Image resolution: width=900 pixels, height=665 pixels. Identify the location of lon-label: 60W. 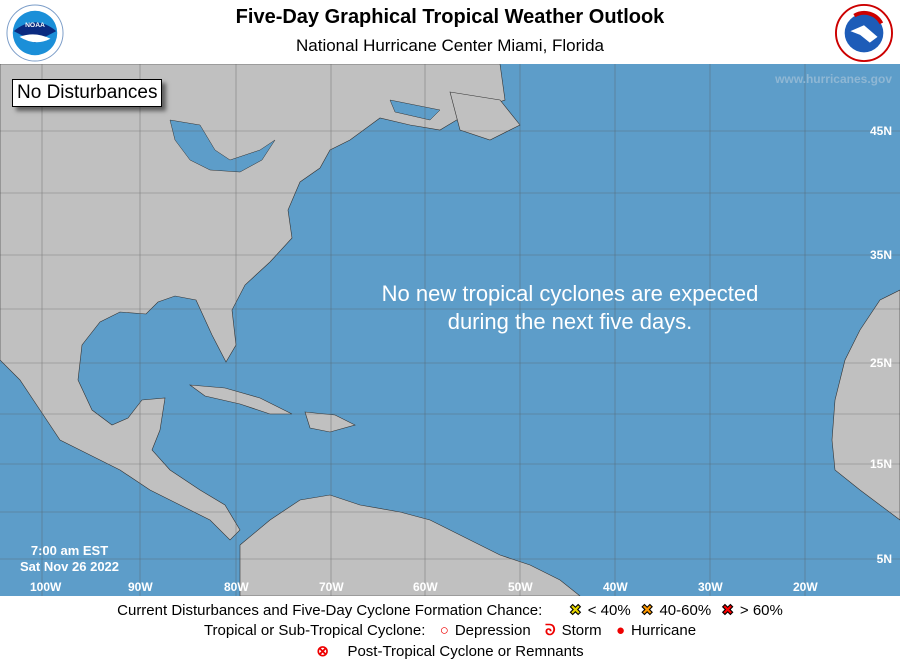
(425, 587).